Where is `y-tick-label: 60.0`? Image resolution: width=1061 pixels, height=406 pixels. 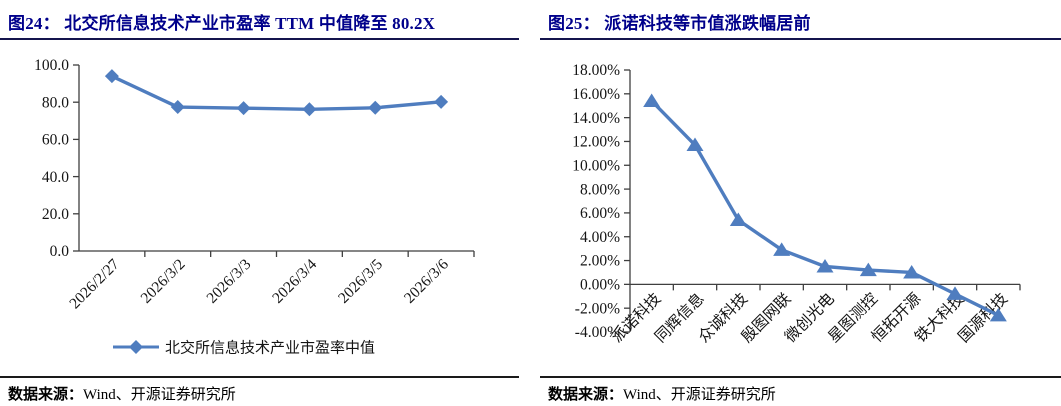
y-tick-label: 60.0 is located at coordinates (55, 140).